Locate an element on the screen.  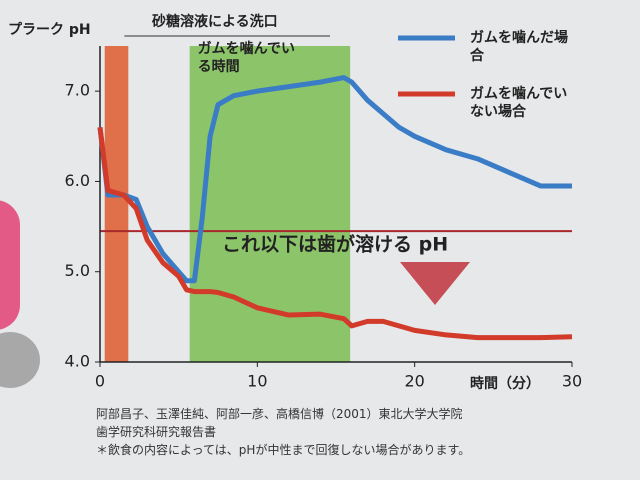
x-tick-label: 10 is located at coordinates (257, 381).